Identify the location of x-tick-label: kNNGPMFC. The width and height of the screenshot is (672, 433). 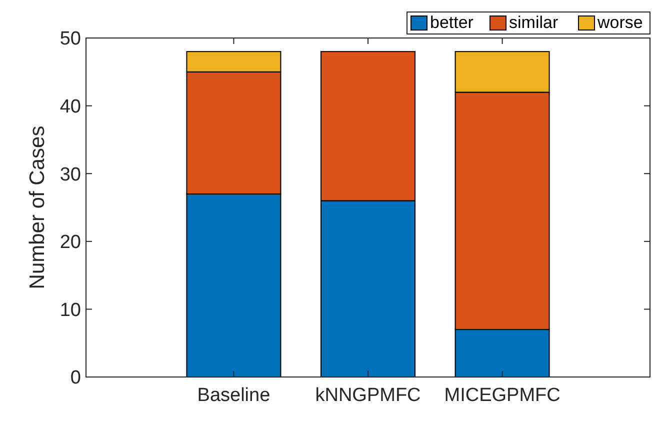
(368, 395).